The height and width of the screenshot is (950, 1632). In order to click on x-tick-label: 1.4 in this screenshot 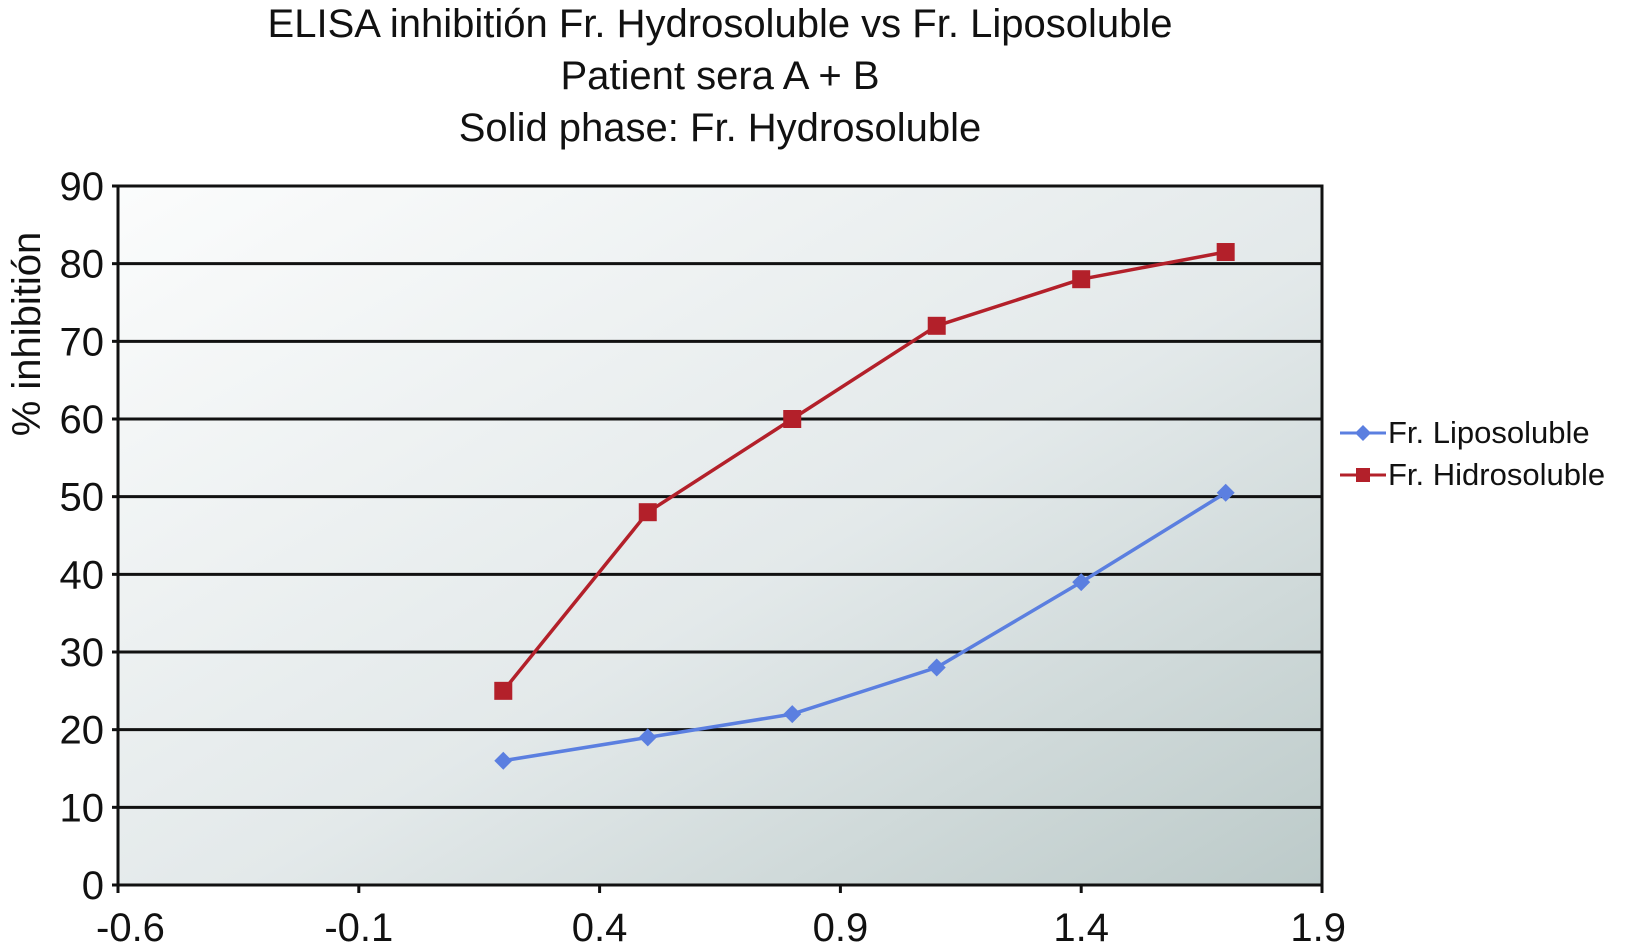, I will do `click(1081, 928)`.